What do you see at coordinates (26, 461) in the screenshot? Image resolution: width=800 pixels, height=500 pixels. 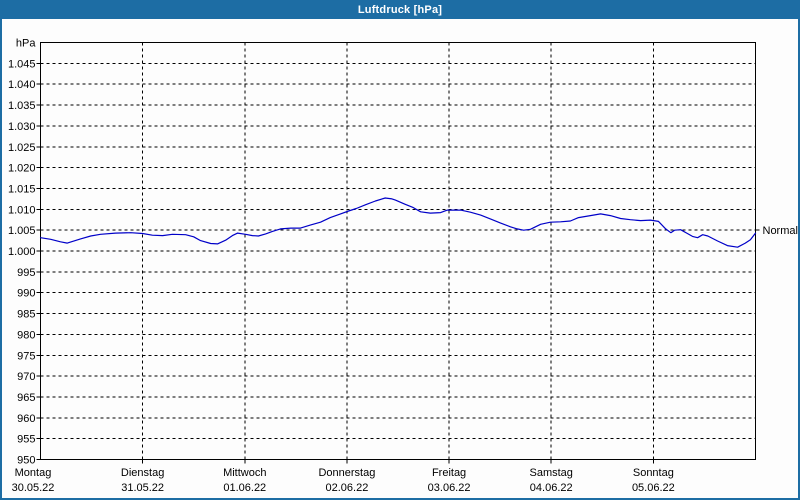 I see `y-tick-label: 950` at bounding box center [26, 461].